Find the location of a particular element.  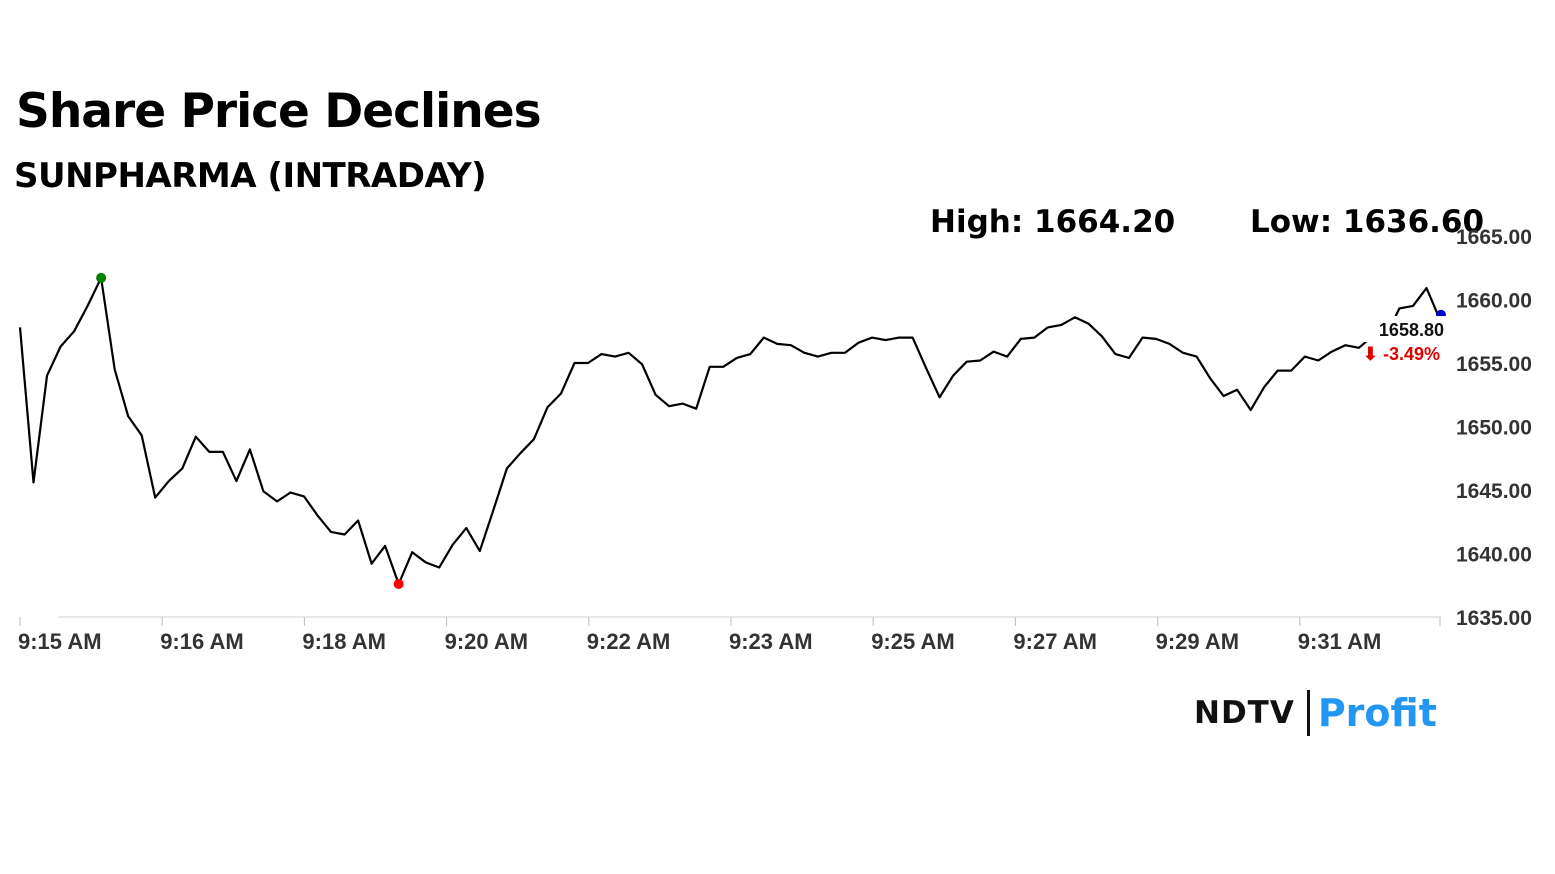

y-tick-label: 1655.00 is located at coordinates (1494, 364).